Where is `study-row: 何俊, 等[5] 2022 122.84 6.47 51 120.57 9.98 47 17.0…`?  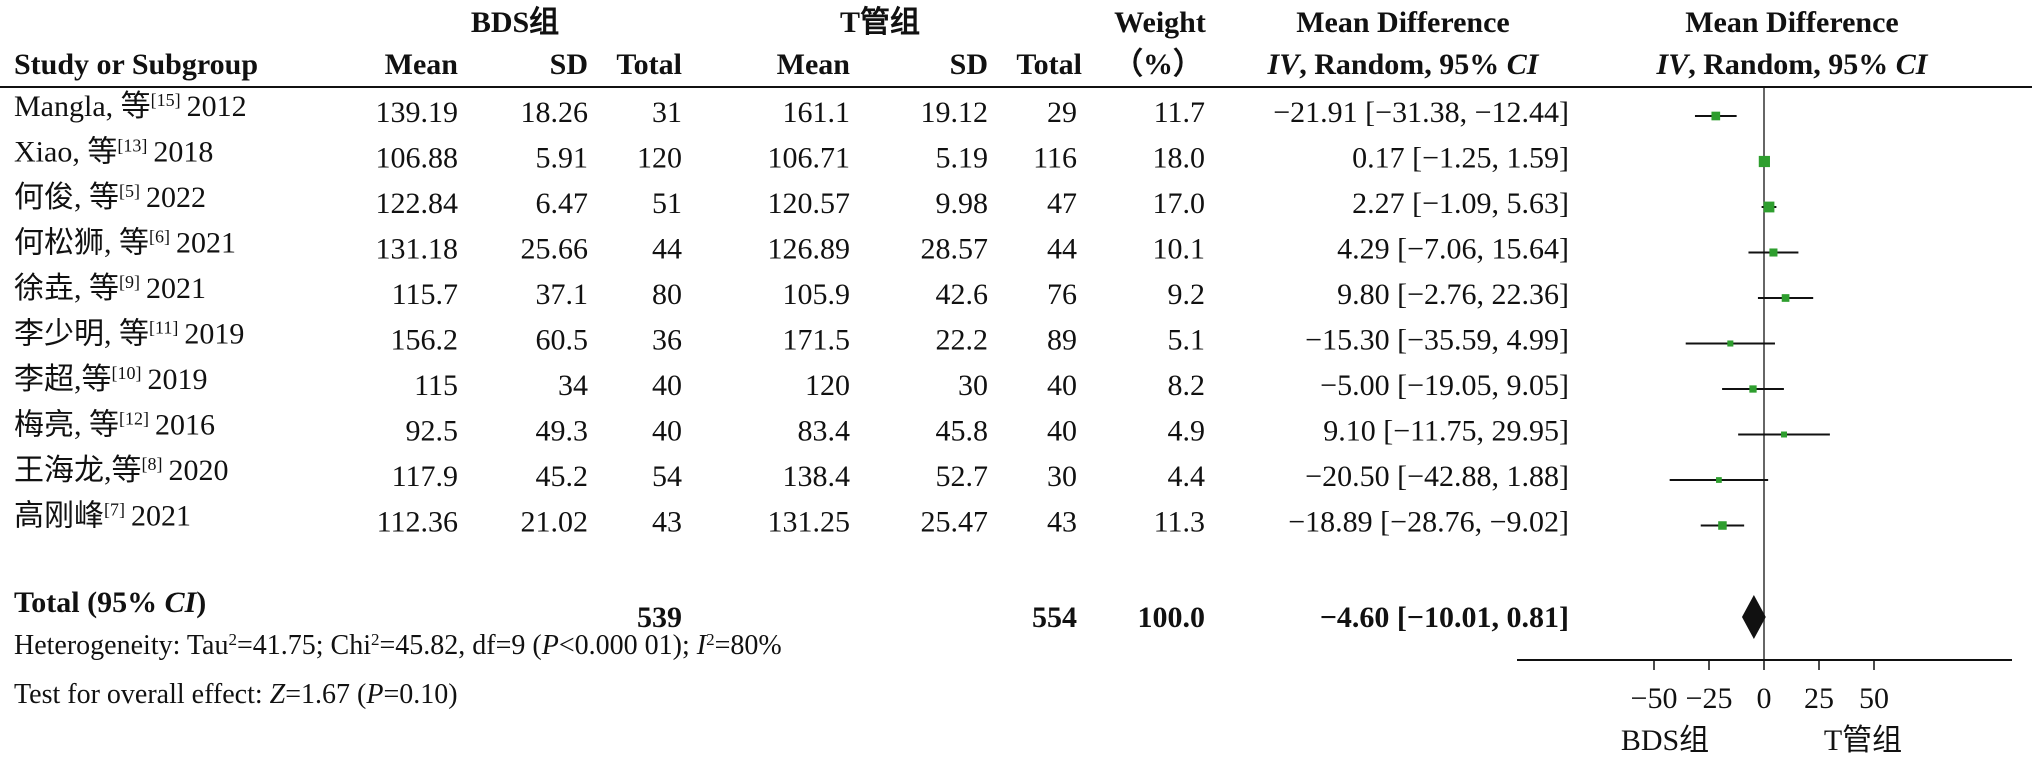
study-row: 何俊, 等[5] 2022 122.84 6.47 51 120.57 9.98 47 17.0… is located at coordinates (791, 200).